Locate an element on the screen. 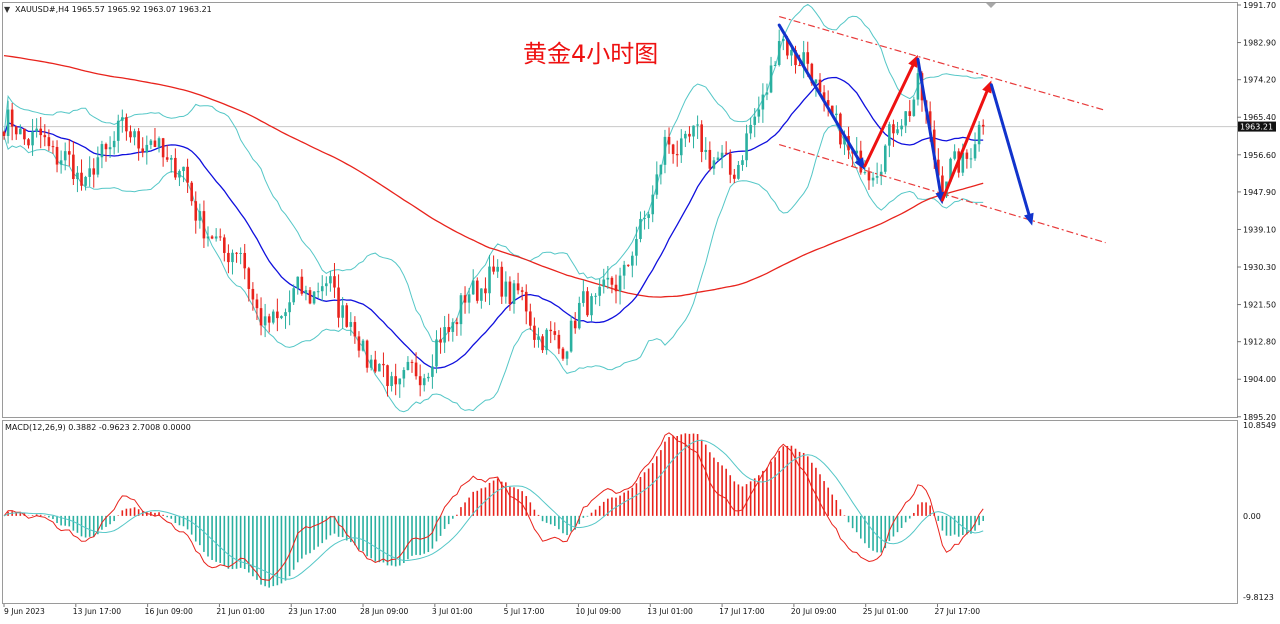 The width and height of the screenshot is (1280, 624). arrow-down is located at coordinates (821, 97).